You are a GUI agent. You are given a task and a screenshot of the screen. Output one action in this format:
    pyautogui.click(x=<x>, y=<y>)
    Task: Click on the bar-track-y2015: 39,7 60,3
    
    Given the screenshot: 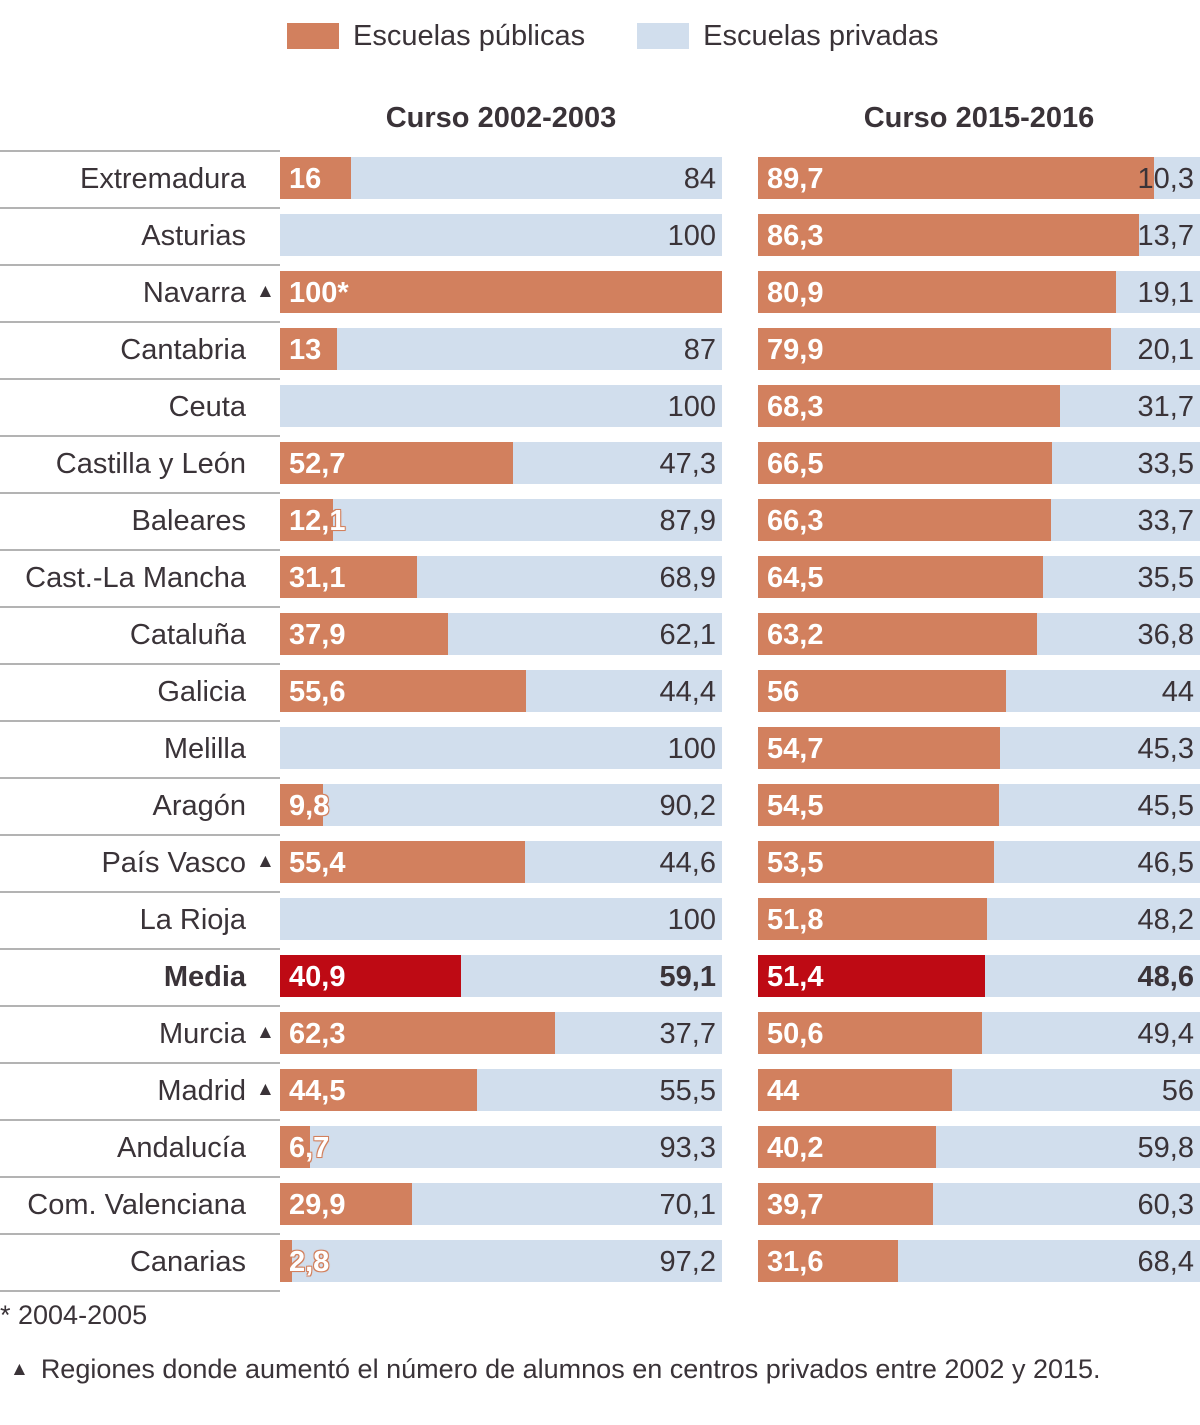 What is the action you would take?
    pyautogui.click(x=979, y=1204)
    